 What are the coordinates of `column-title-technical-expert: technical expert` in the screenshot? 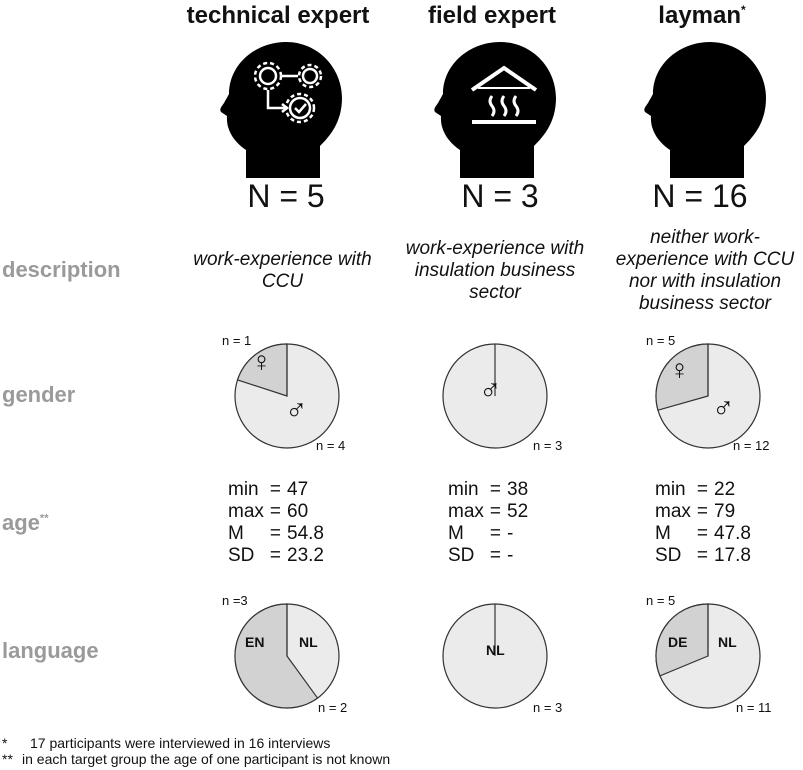 It's located at (278, 15).